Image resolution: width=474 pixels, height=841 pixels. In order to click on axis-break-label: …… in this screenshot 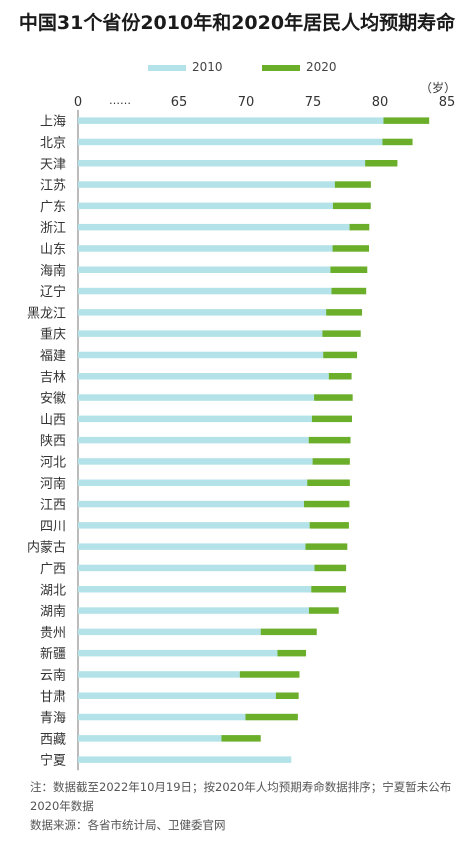, I will do `click(120, 100)`.